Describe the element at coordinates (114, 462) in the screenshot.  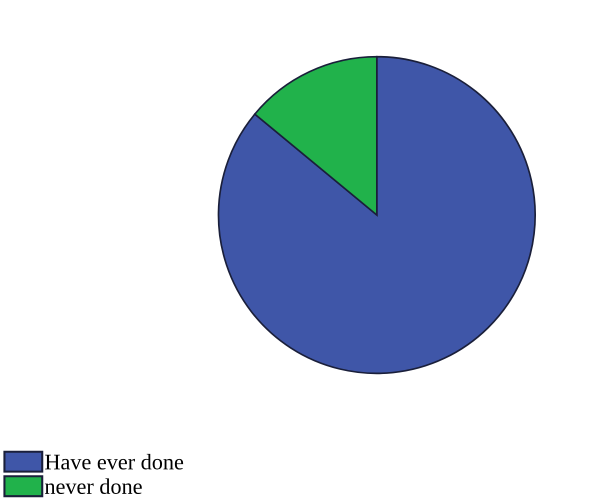
I see `legend-label: Have ever done` at that location.